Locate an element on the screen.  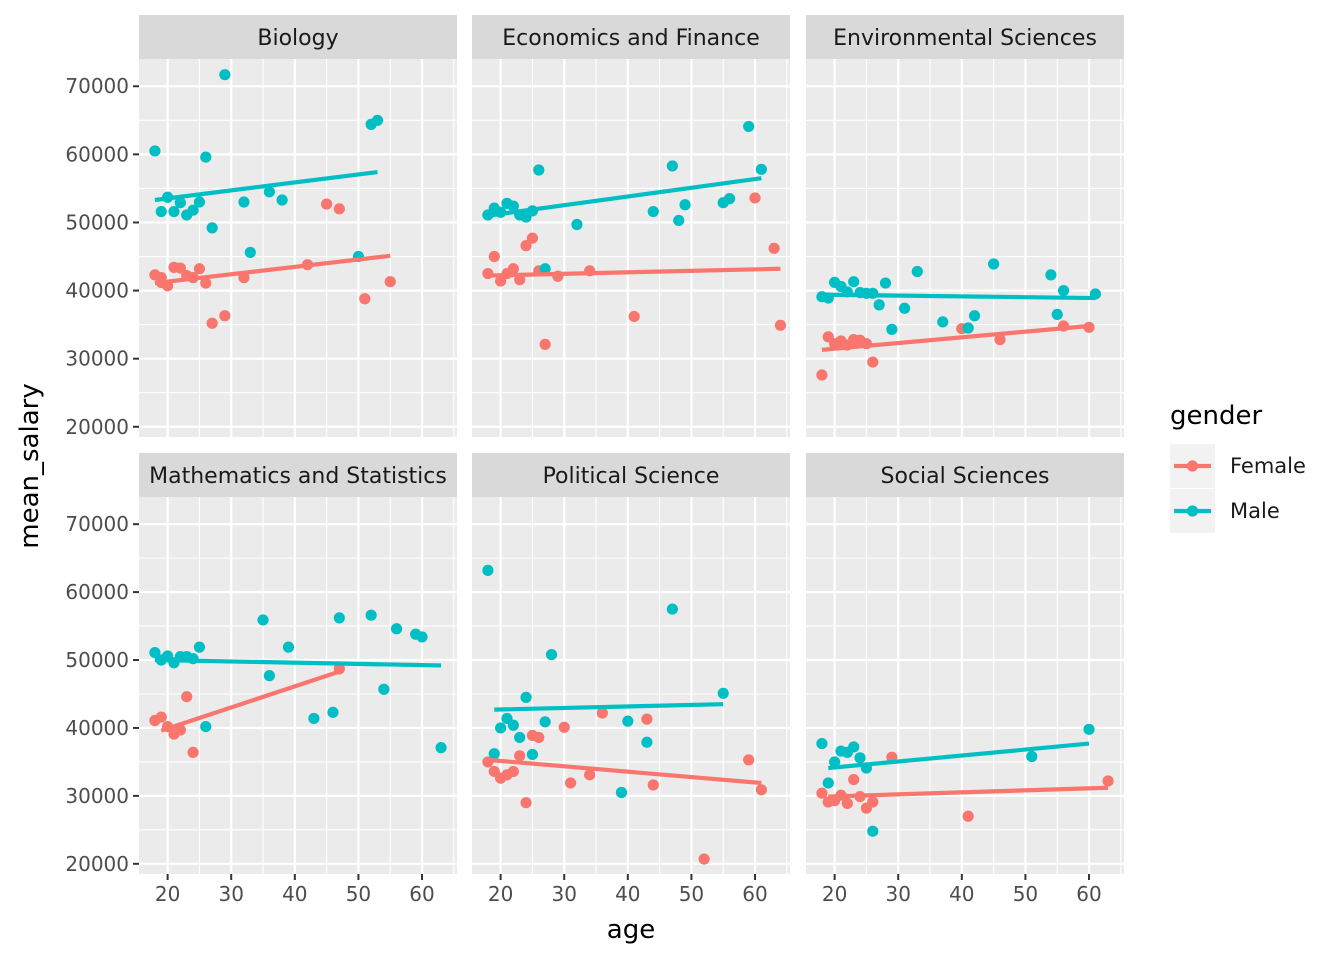
facet-strip-label: Biology is located at coordinates (297, 38).